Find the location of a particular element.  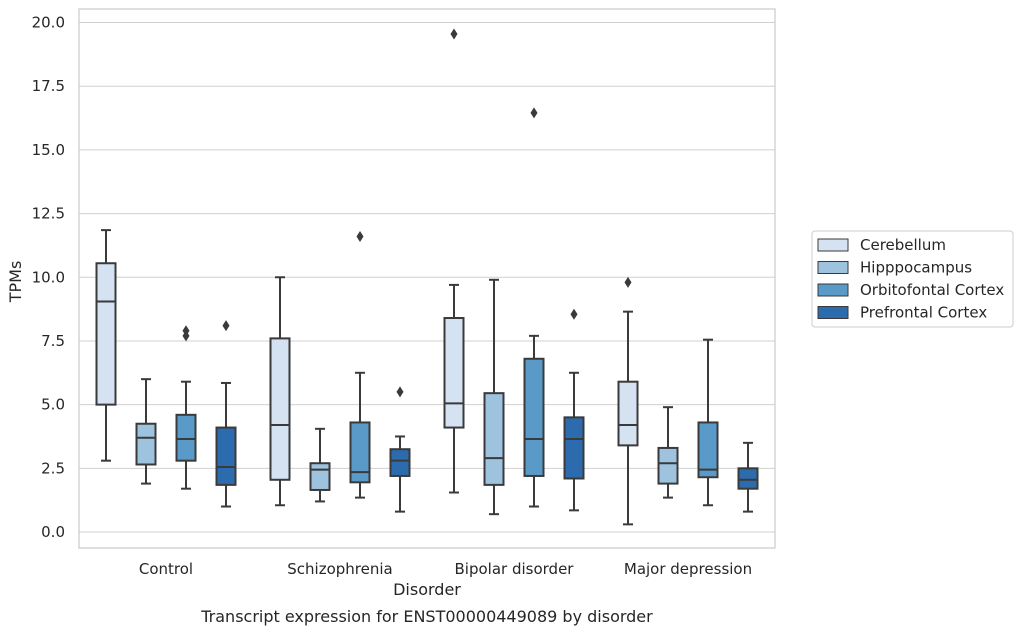

y-tick-label: 15.0 is located at coordinates (48, 150).